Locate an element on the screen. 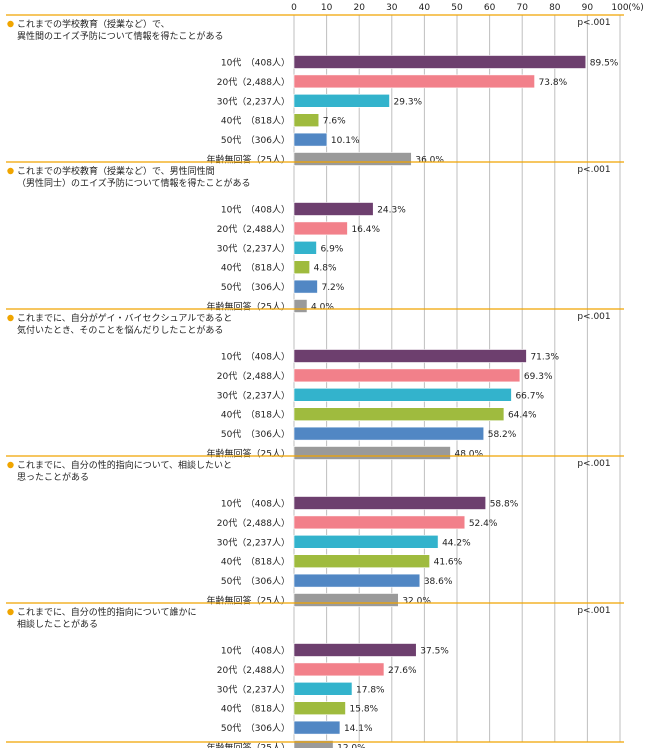  value-label: 27.6% is located at coordinates (402, 671).